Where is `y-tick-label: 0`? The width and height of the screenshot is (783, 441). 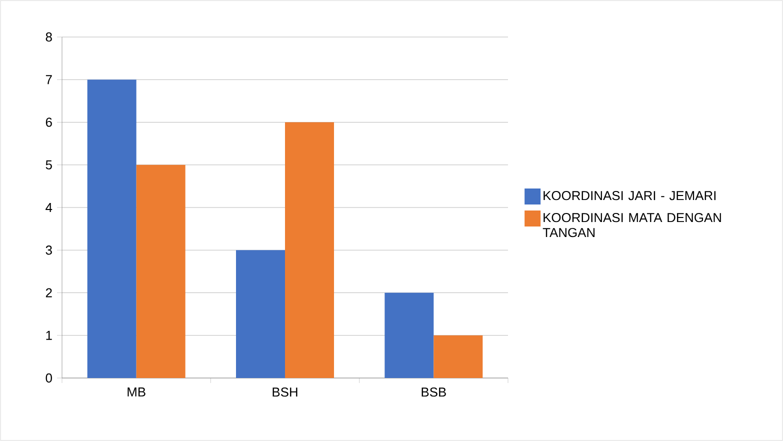
y-tick-label: 0 is located at coordinates (49, 378).